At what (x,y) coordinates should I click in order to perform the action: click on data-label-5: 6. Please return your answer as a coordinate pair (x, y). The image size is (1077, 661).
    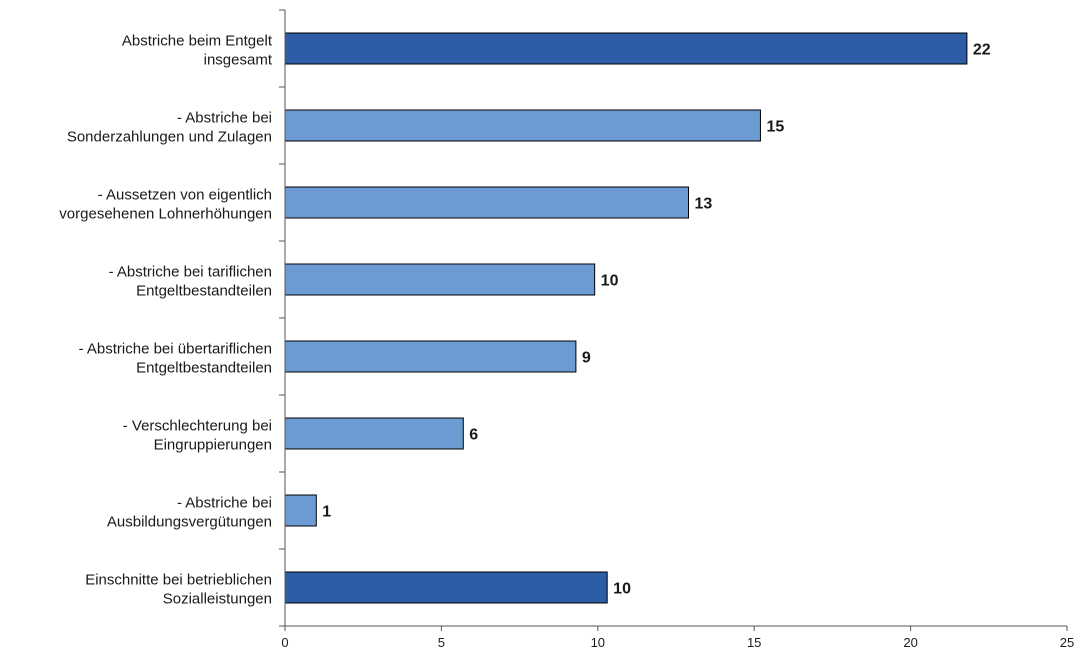
    Looking at the image, I should click on (473, 435).